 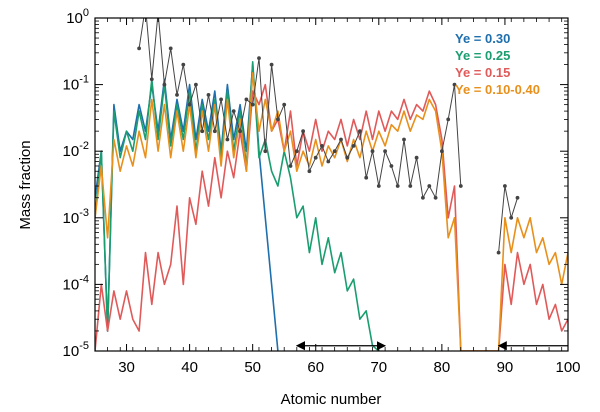 What do you see at coordinates (76, 150) in the screenshot?
I see `y-tick-label-3: 10⁻²` at bounding box center [76, 150].